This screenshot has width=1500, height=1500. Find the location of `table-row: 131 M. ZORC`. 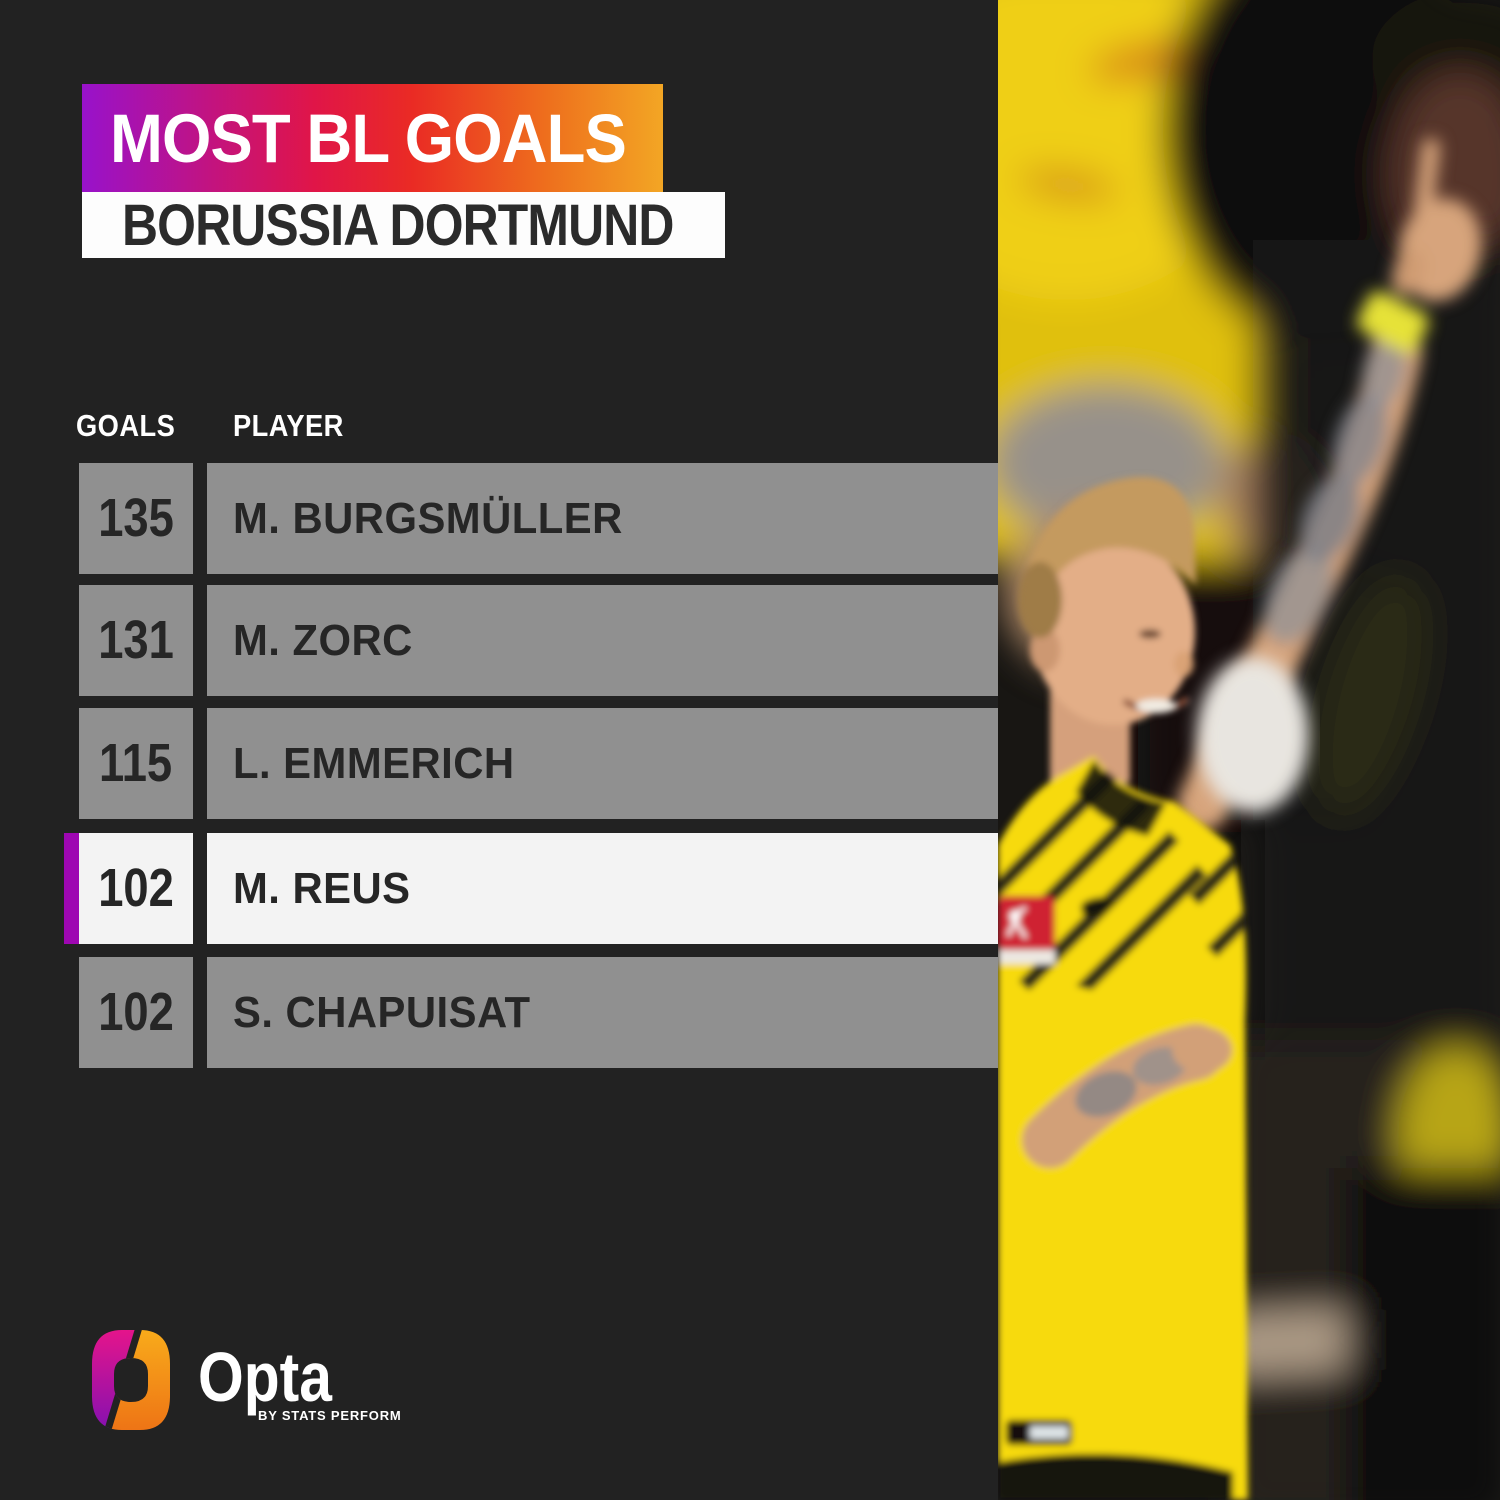

table-row: 131 M. ZORC is located at coordinates (750, 640).